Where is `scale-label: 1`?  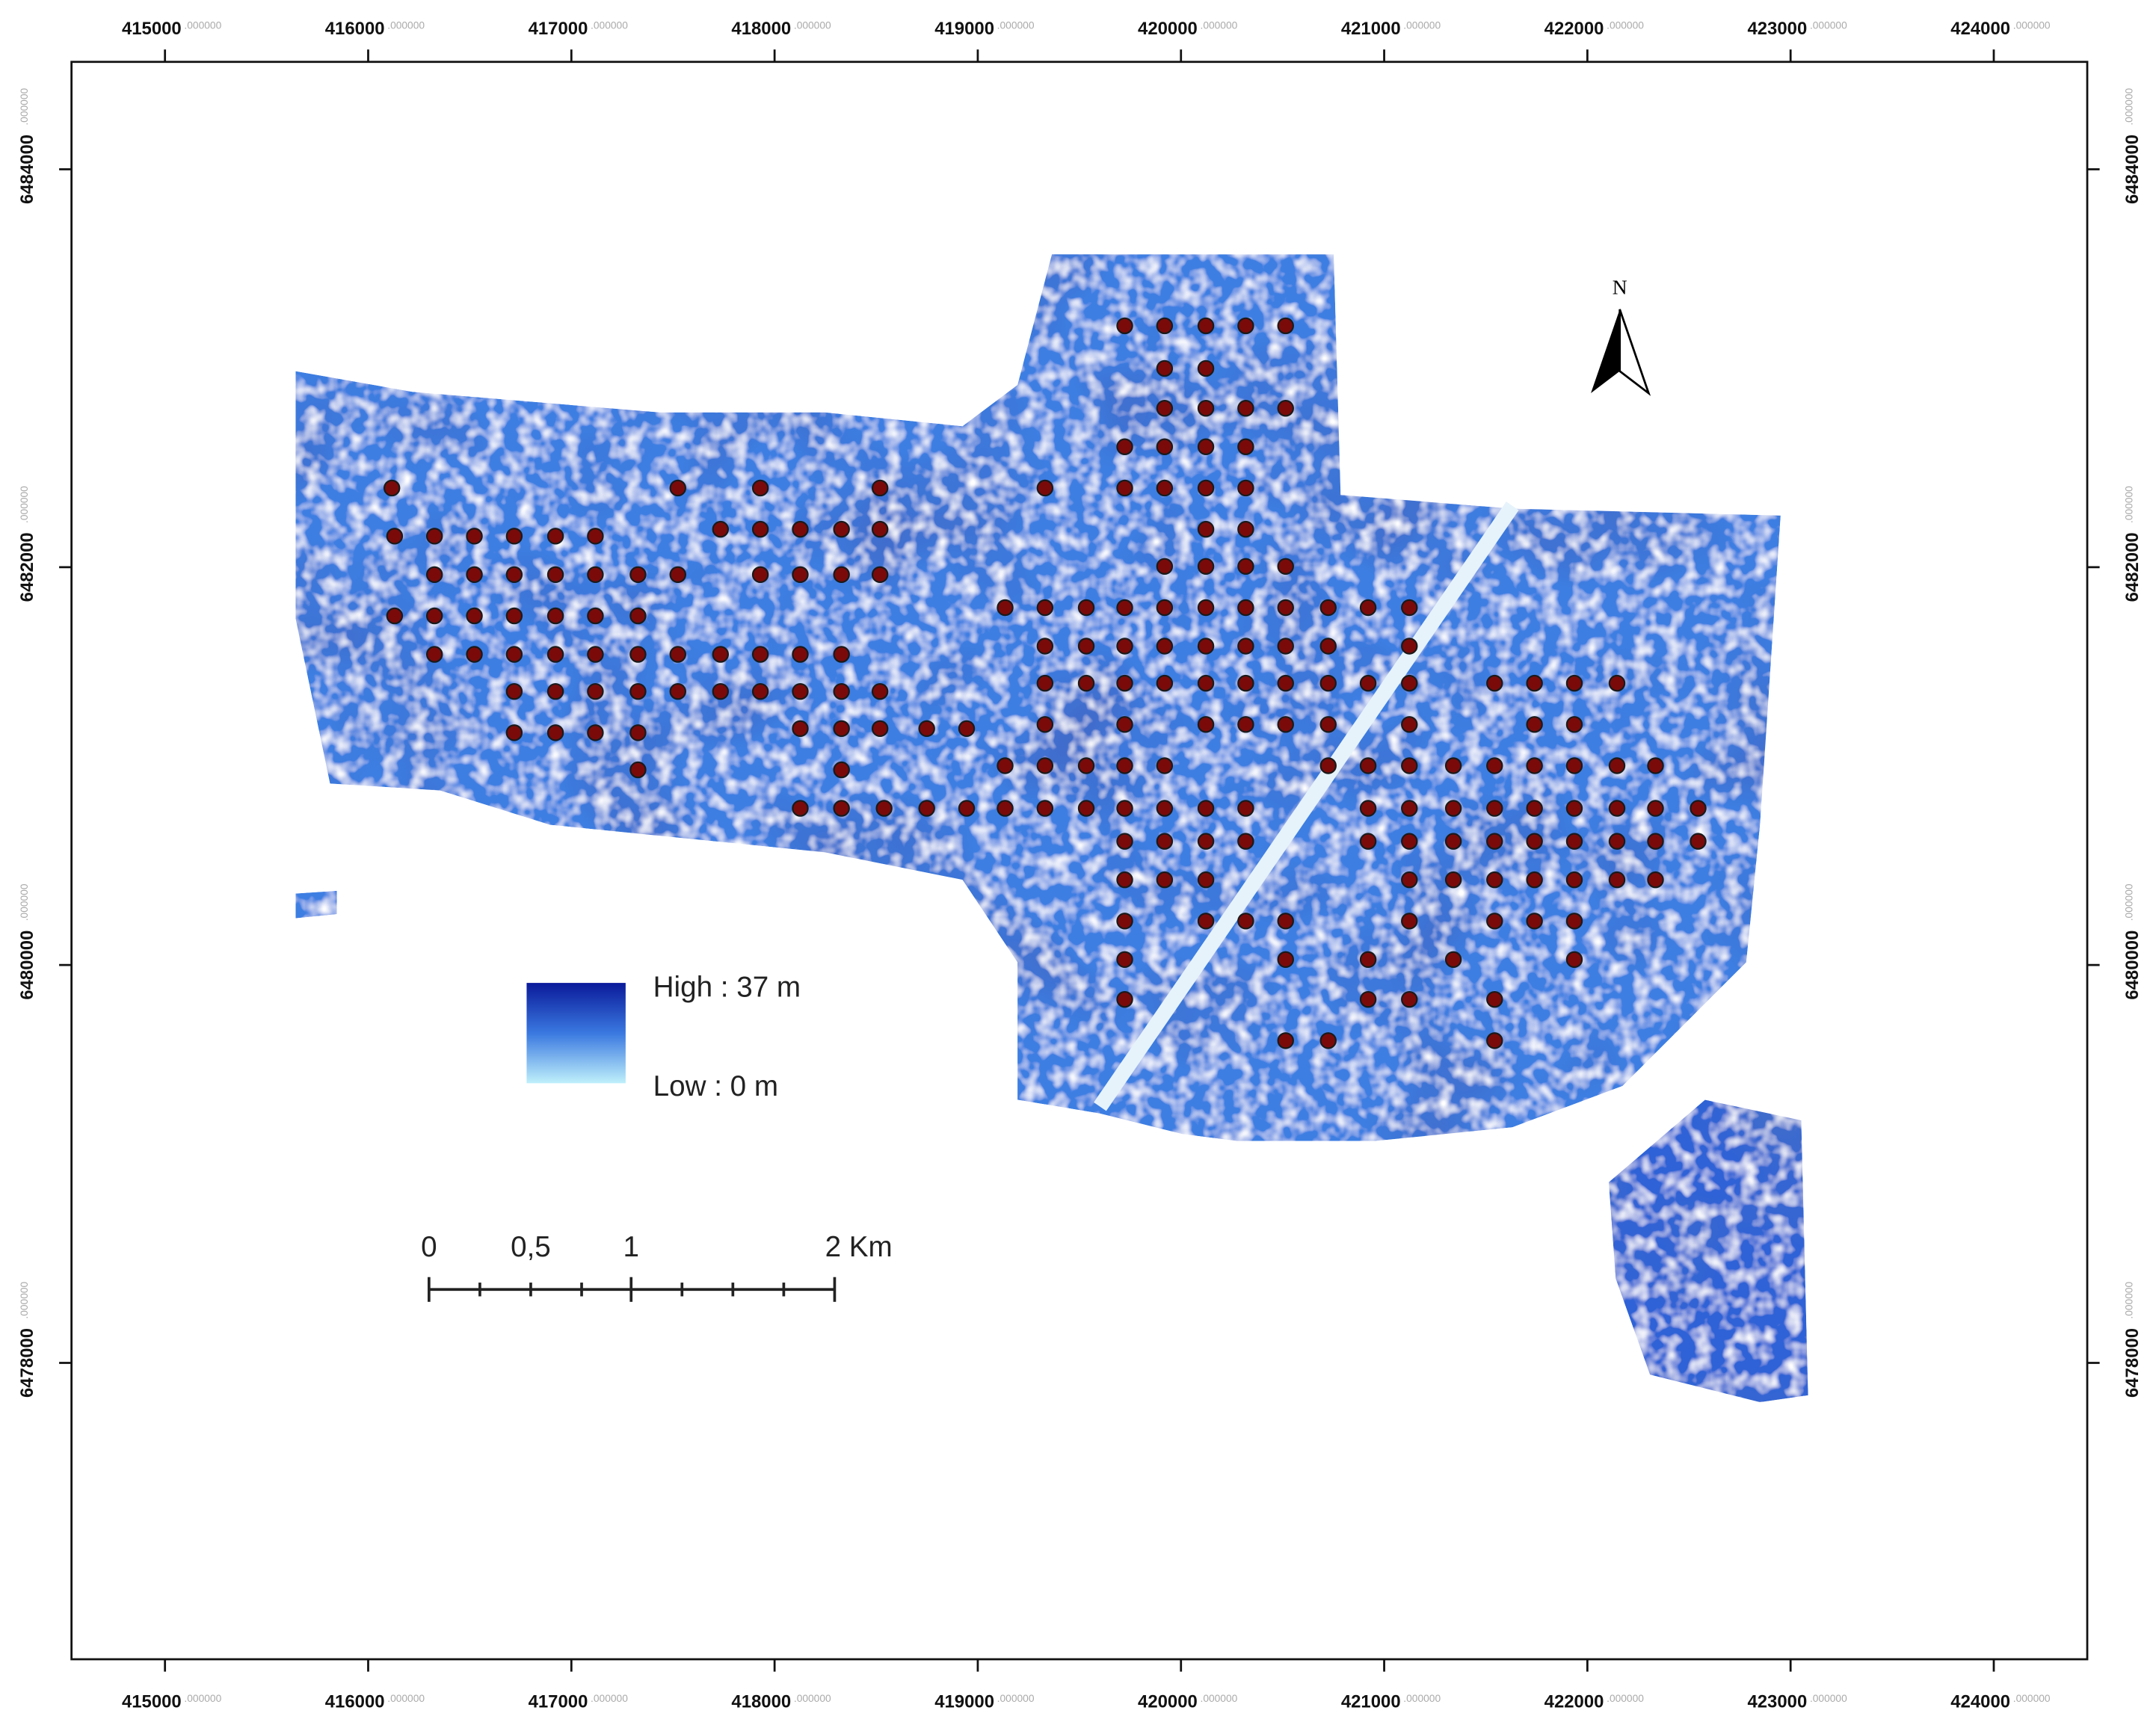
scale-label: 1 is located at coordinates (630, 1247).